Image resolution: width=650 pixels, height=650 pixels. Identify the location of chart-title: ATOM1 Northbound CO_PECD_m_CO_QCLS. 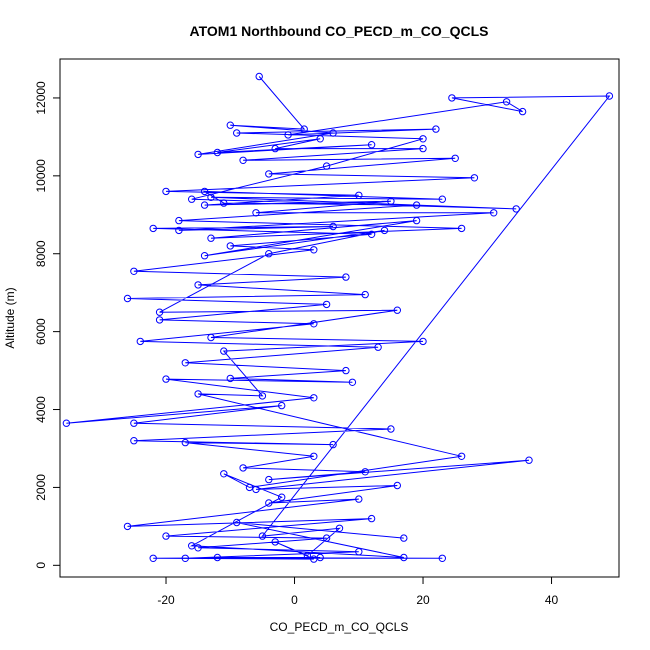
(339, 31).